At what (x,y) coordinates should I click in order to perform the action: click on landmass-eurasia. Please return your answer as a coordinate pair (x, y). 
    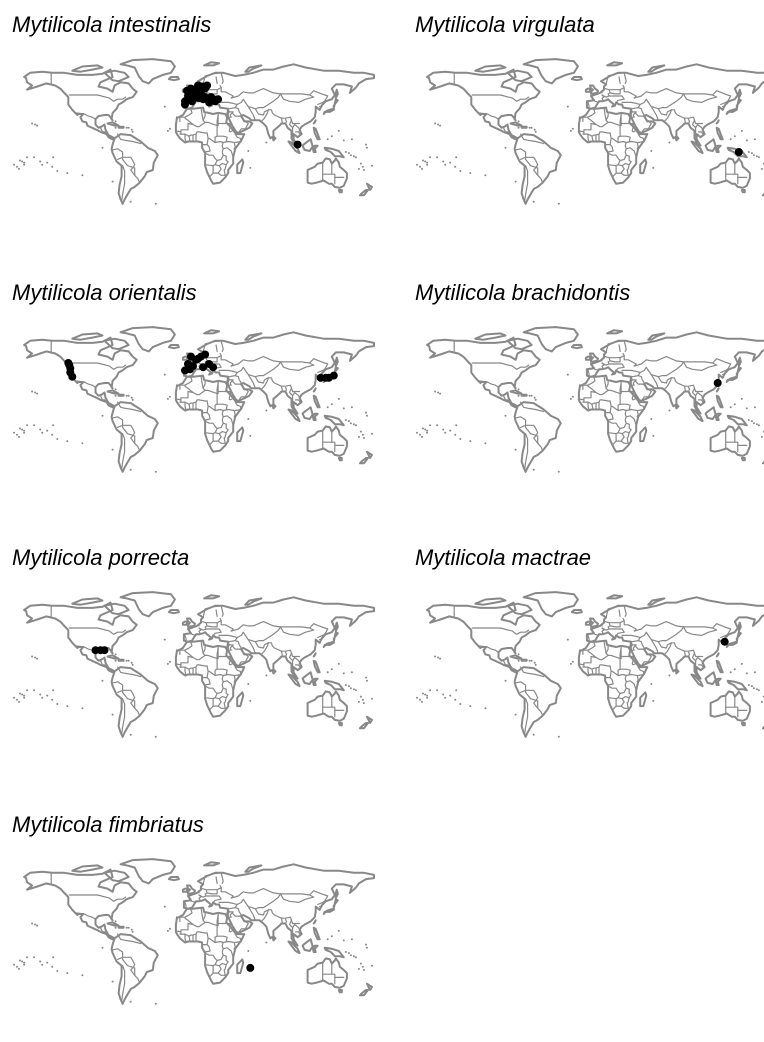
    Looking at the image, I should click on (279, 637).